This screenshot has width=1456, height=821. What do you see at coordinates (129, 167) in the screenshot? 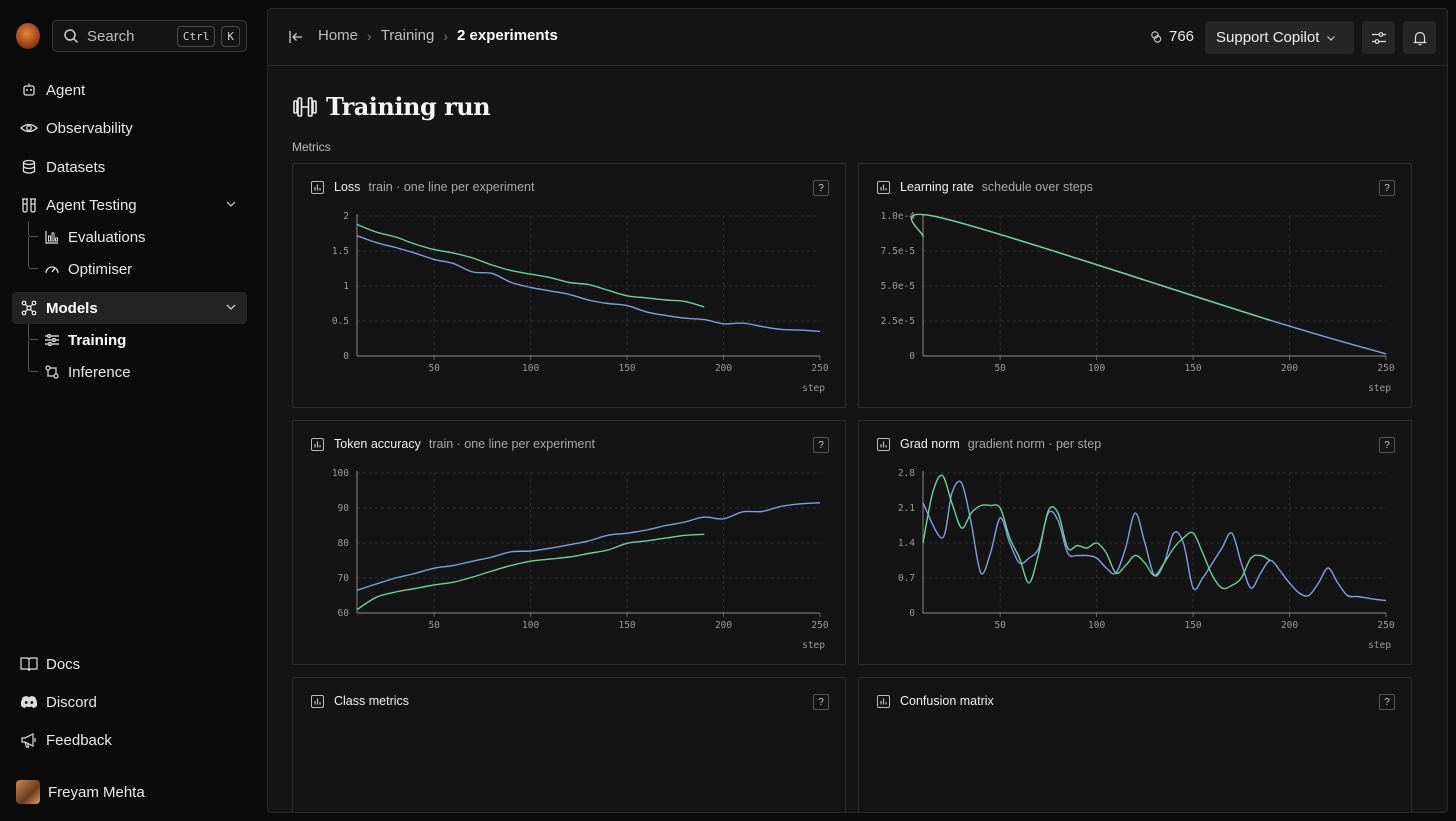
I see `sidebar-item-datasets: Datasets` at bounding box center [129, 167].